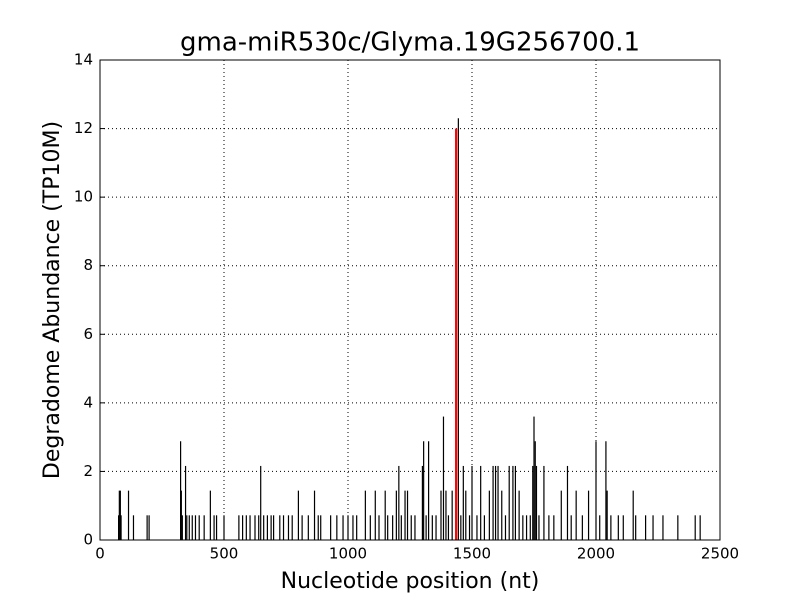  I want to click on x-tick-label: 1000, so click(348, 554).